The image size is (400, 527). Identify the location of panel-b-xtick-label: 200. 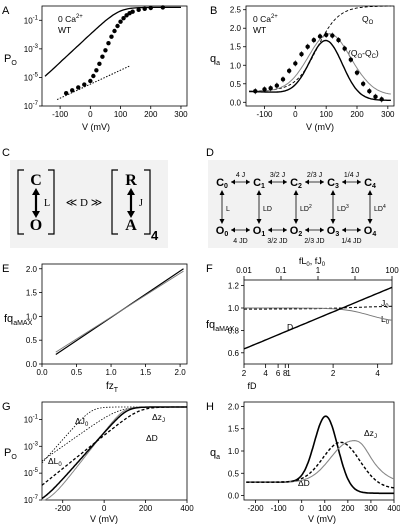
(357, 114).